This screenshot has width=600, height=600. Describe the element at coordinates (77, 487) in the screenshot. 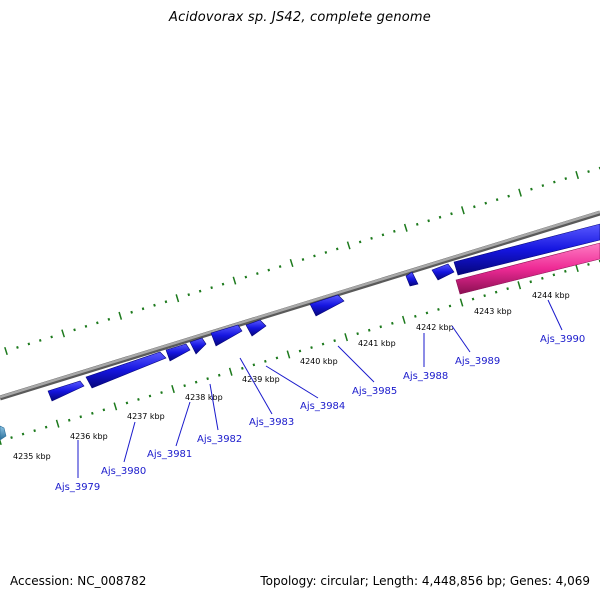

I see `gene-label: Ajs_3979` at that location.